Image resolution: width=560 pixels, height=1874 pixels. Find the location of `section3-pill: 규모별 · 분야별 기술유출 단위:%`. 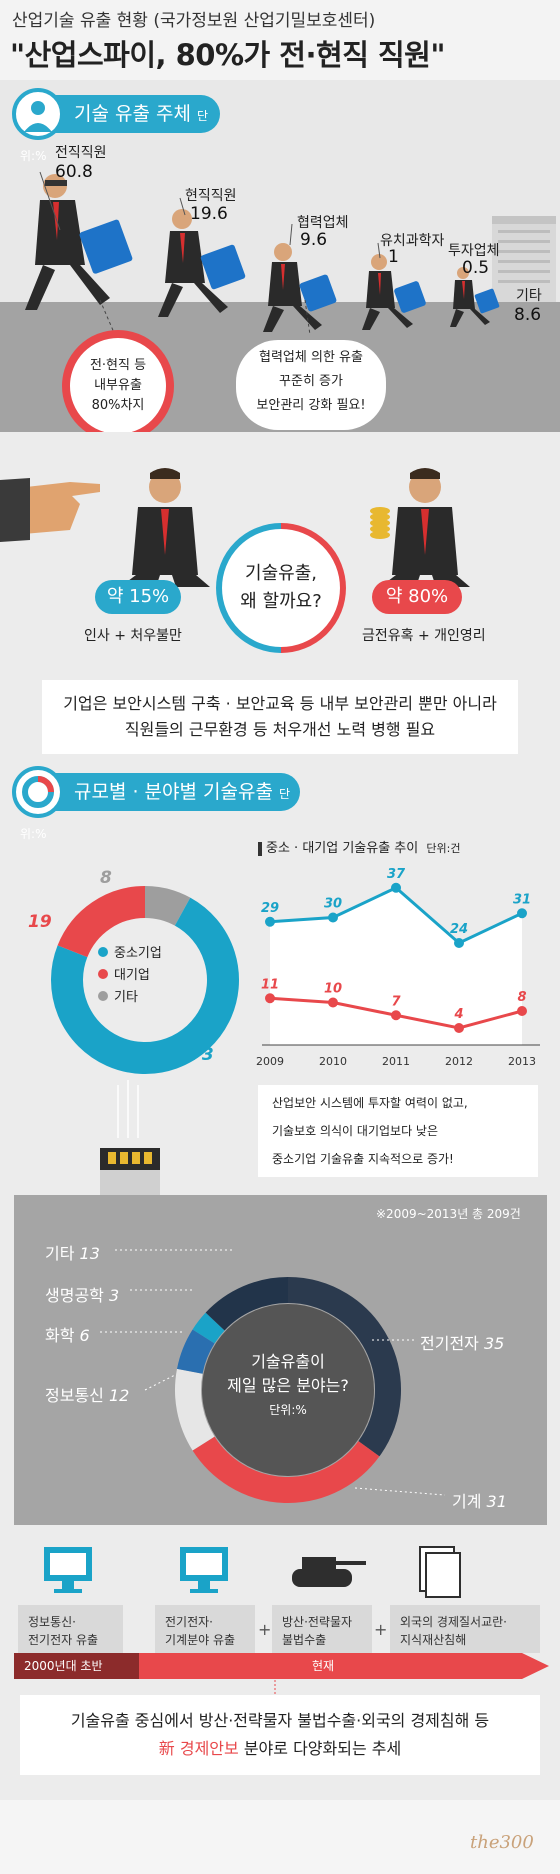

section3-pill: 규모별 · 분야별 기술유출 단위:% is located at coordinates (160, 807).